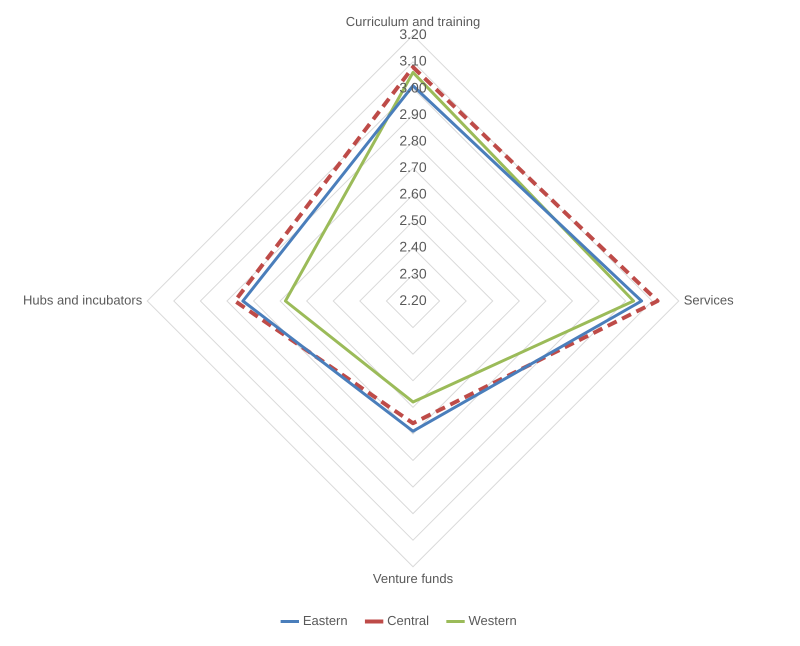  Describe the element at coordinates (413, 140) in the screenshot. I see `y-tick-label: 2.80` at that location.